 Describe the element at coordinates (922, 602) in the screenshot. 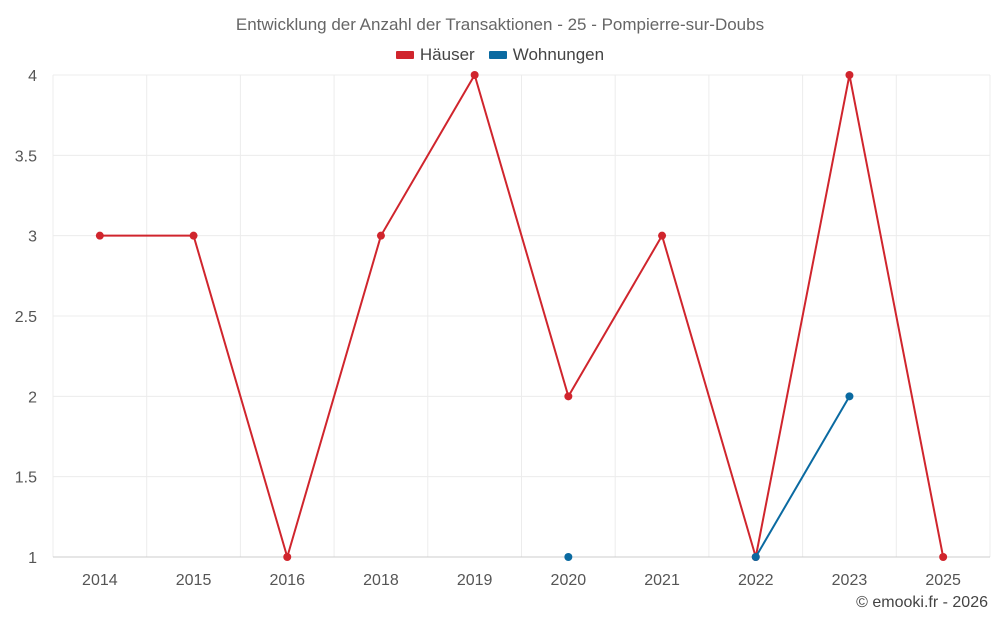

I see `copyright-credit: © emooki.fr - 2026` at that location.